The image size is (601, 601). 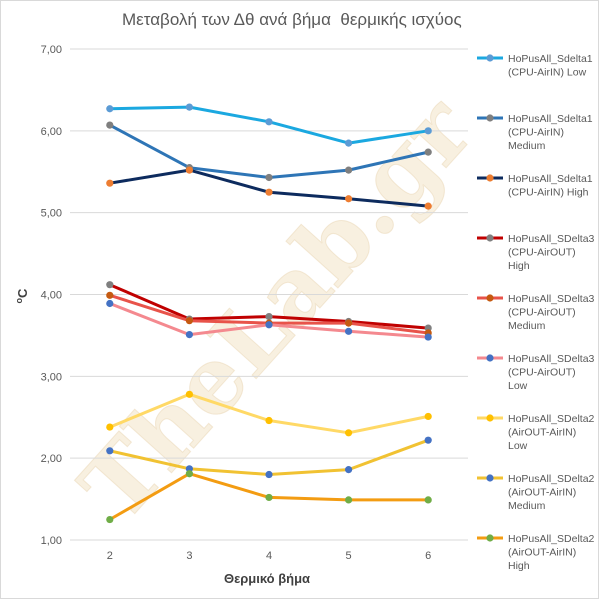 I want to click on y-tick-label: 5,00, so click(x=51, y=214).